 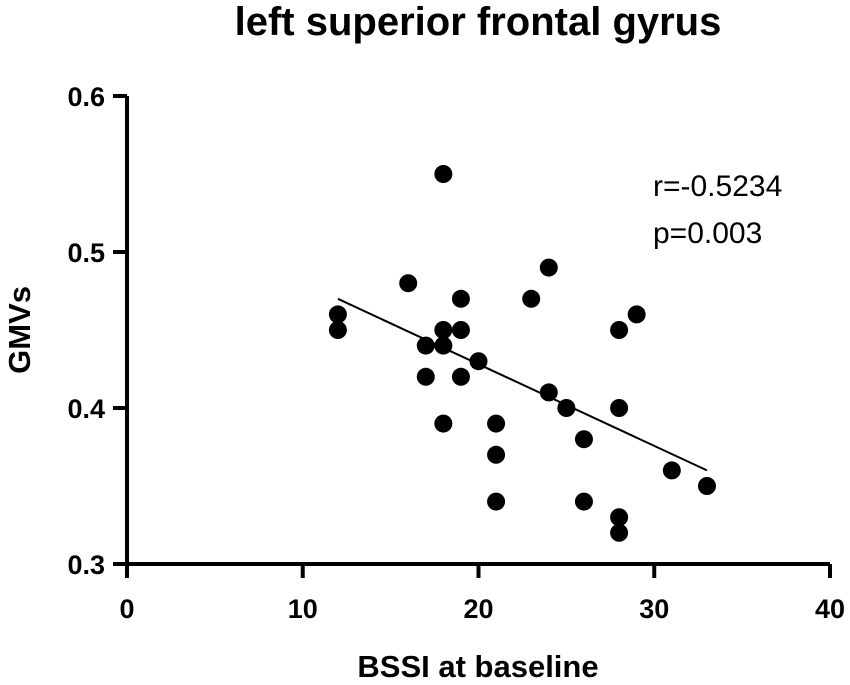 I want to click on chart-title: left superior frontal gyrus, so click(x=478, y=22).